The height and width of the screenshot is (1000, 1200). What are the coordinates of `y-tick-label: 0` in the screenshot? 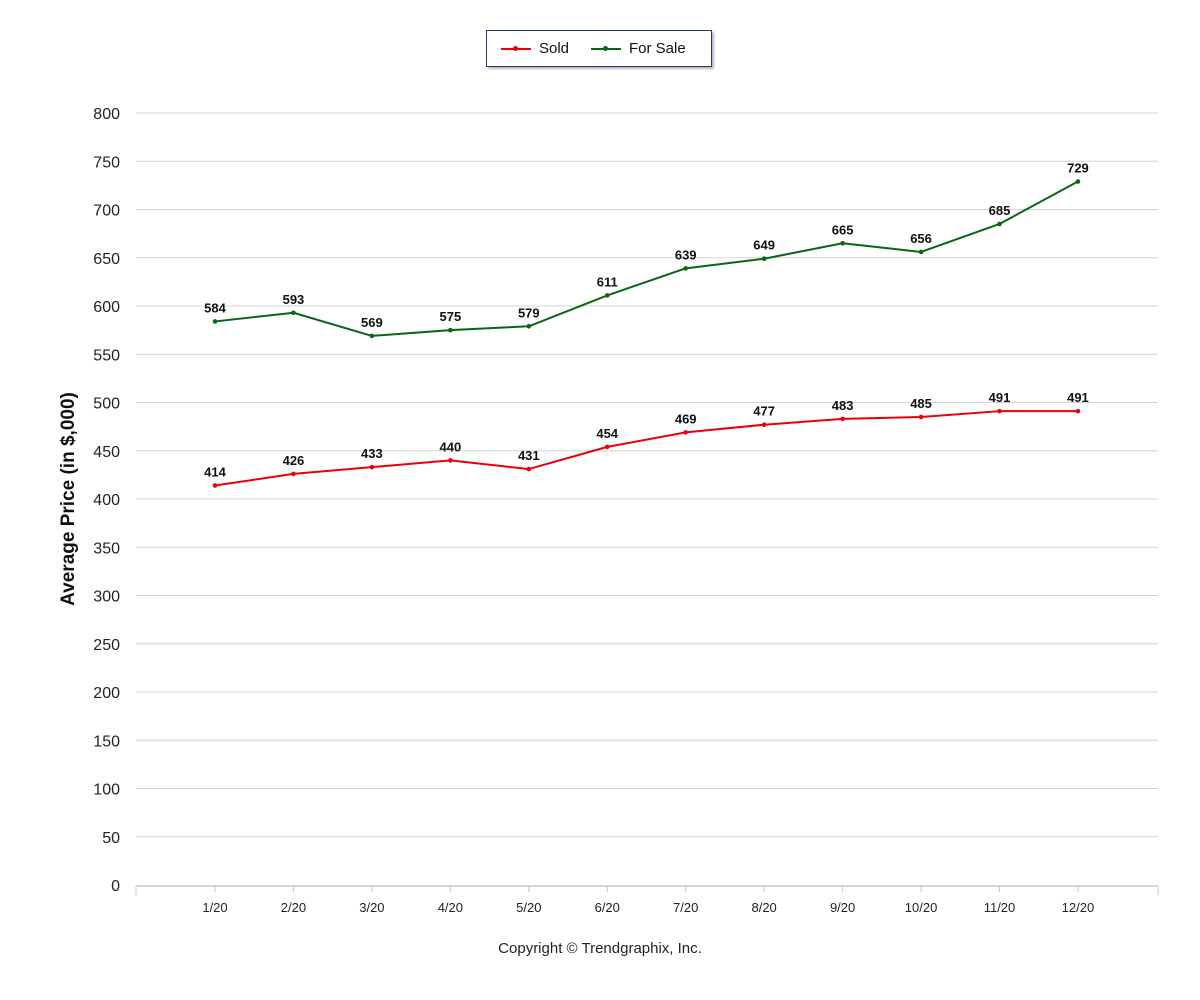 It's located at (115, 886).